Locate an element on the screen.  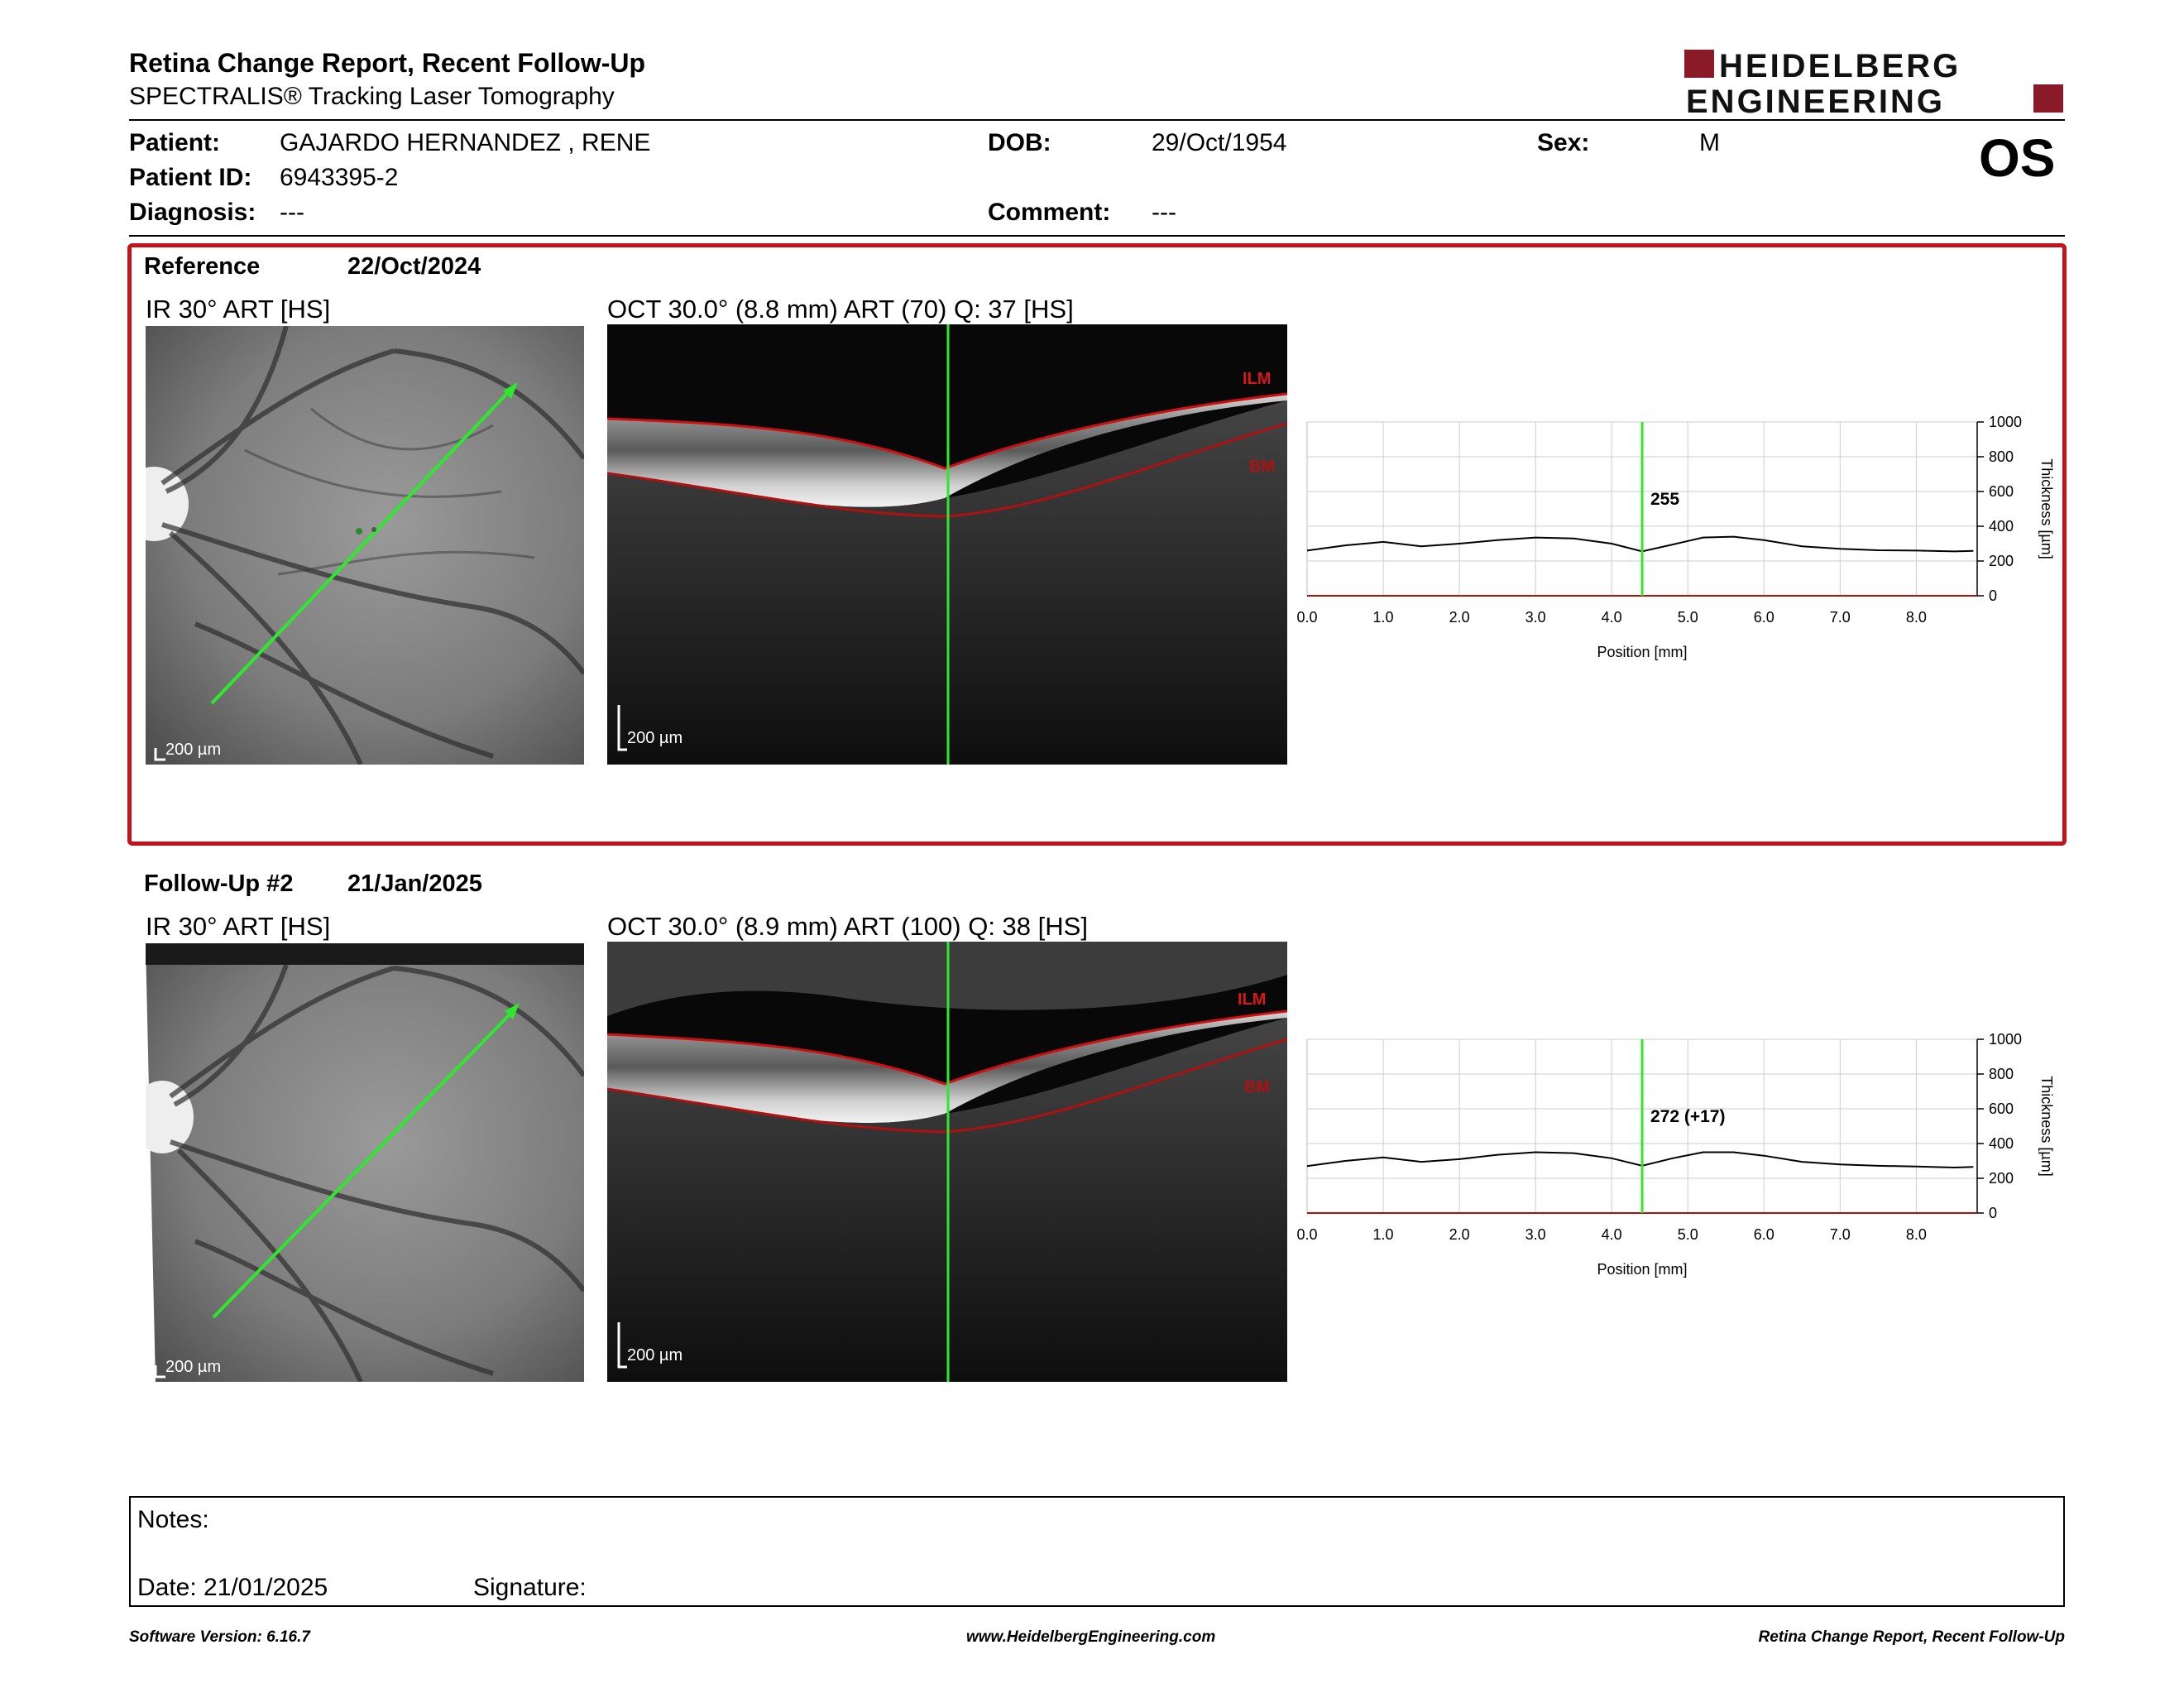
followup-oct-caption: OCT 30.0° (8.9 mm) ART (100) Q: 38 [HS] is located at coordinates (847, 926).